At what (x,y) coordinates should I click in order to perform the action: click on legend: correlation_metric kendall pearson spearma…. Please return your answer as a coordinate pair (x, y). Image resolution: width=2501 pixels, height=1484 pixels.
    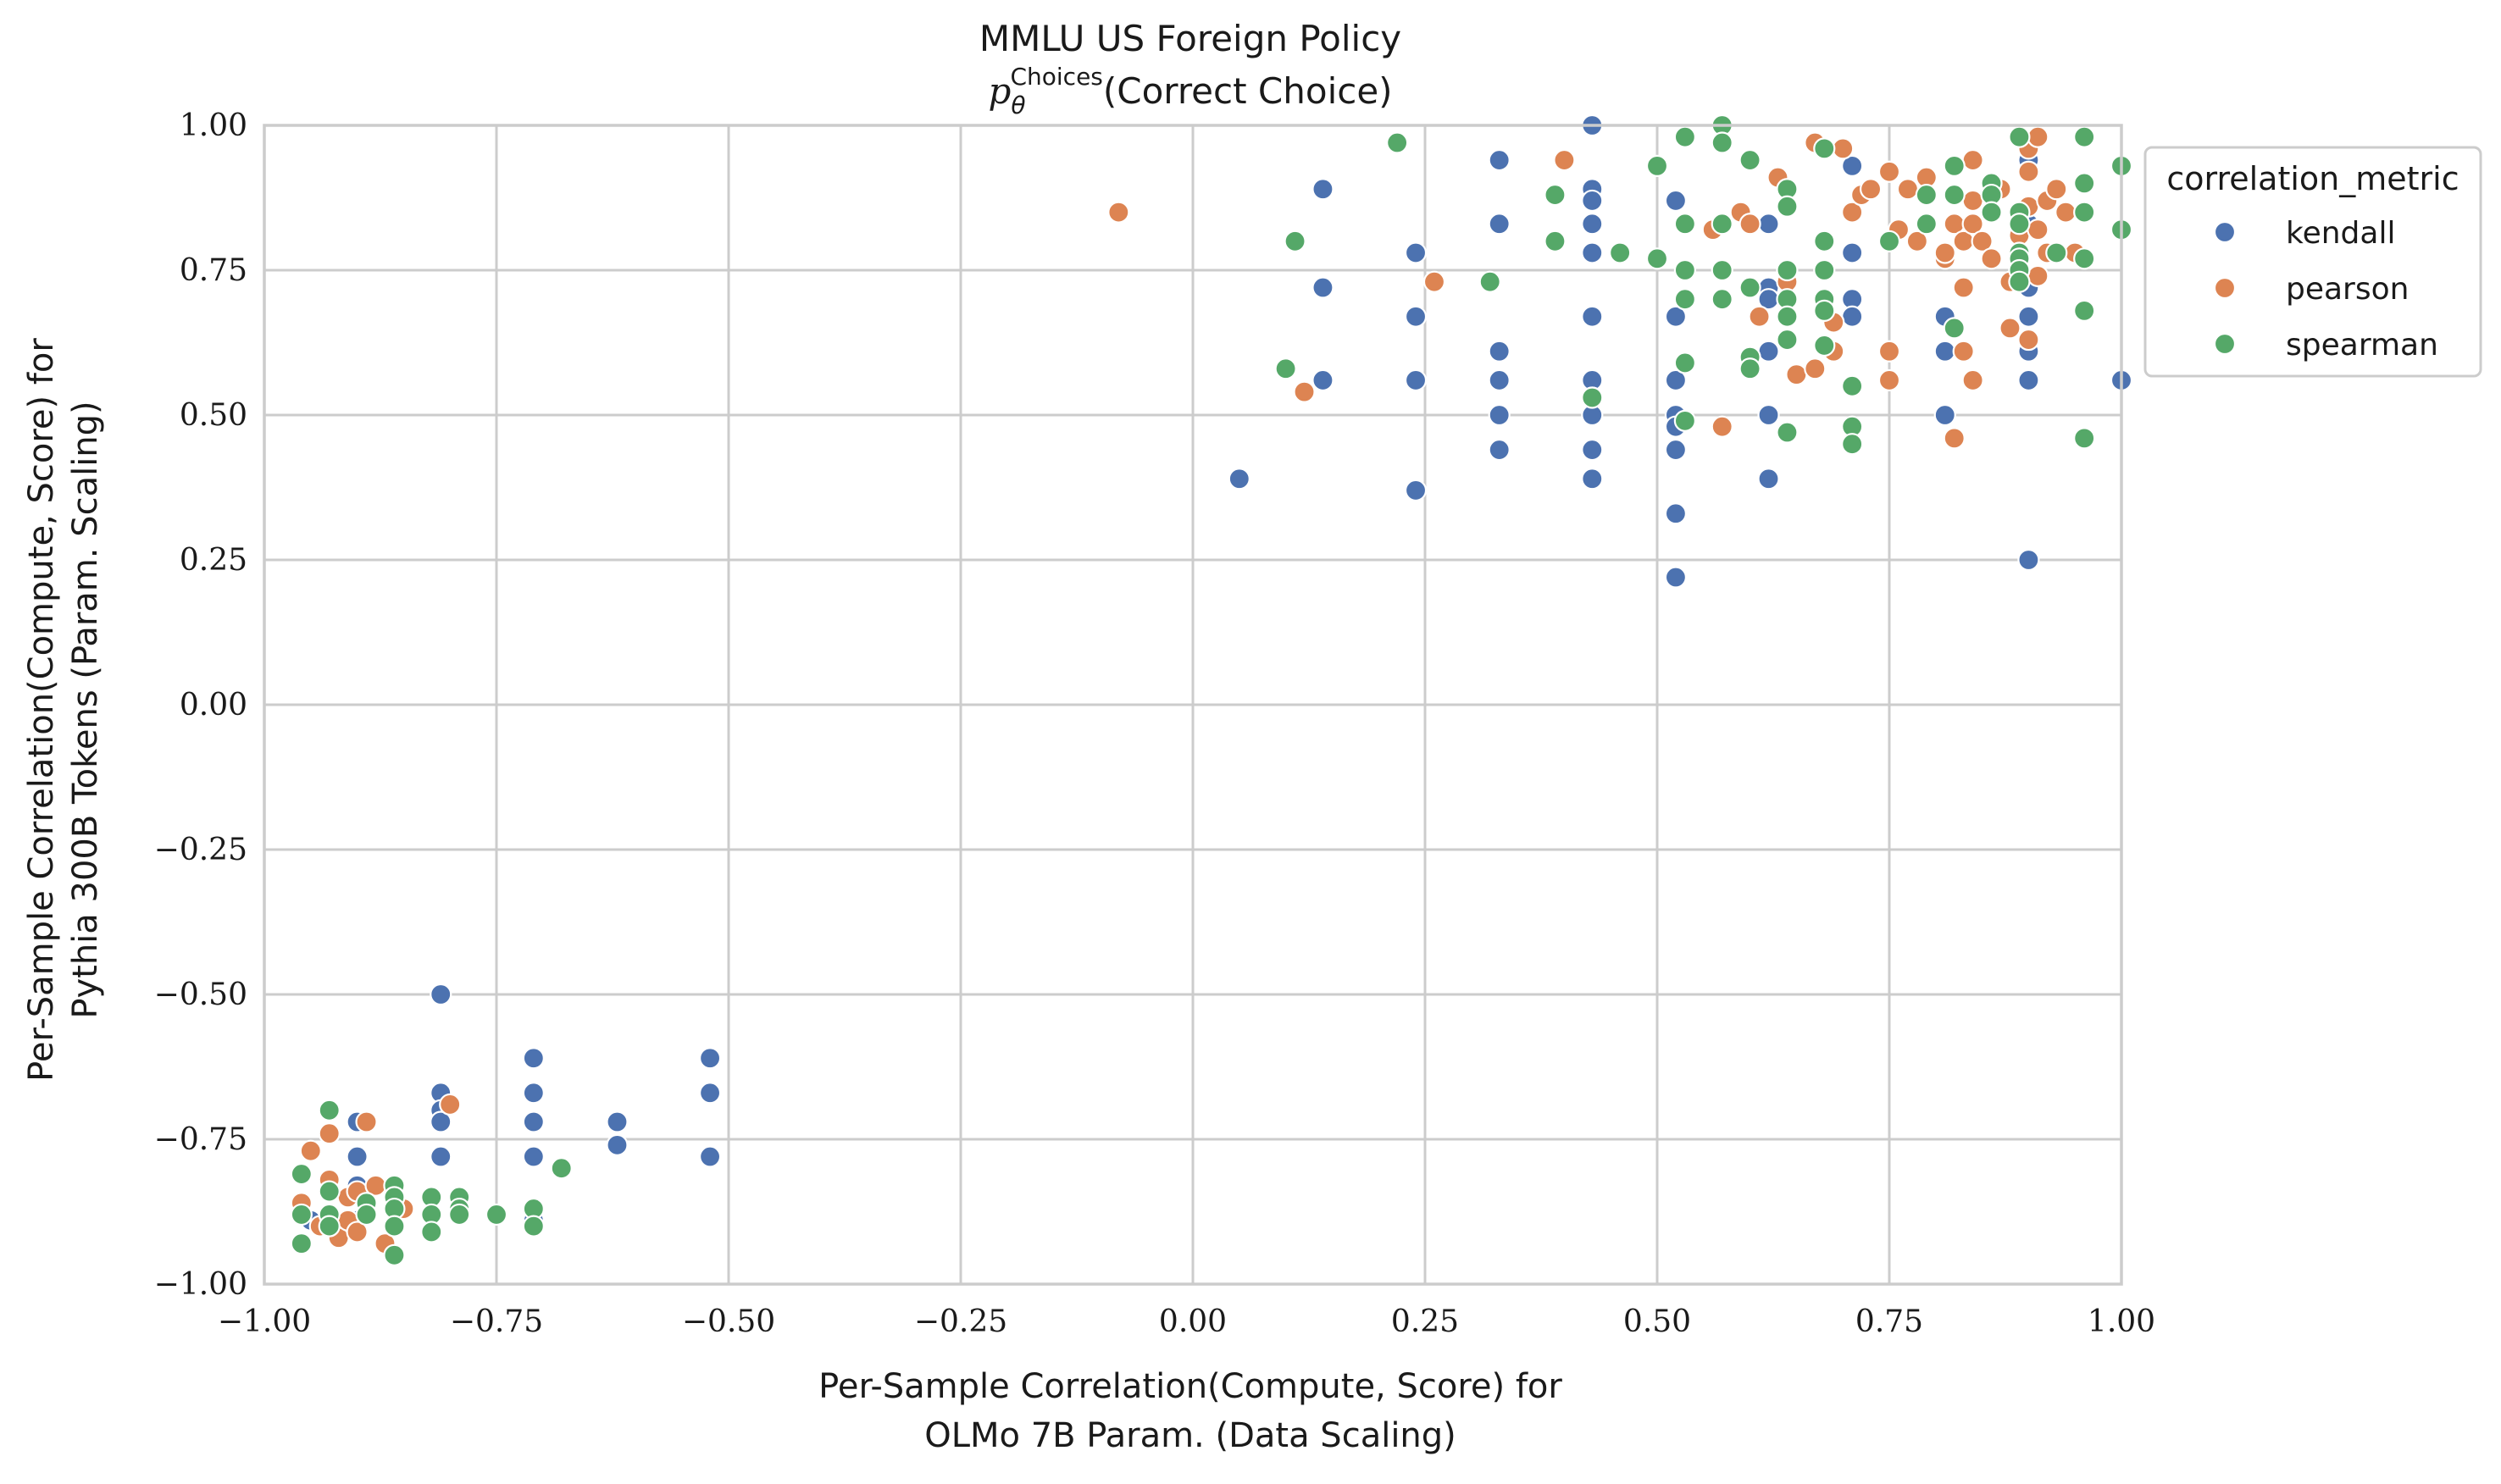
    Looking at the image, I should click on (2312, 262).